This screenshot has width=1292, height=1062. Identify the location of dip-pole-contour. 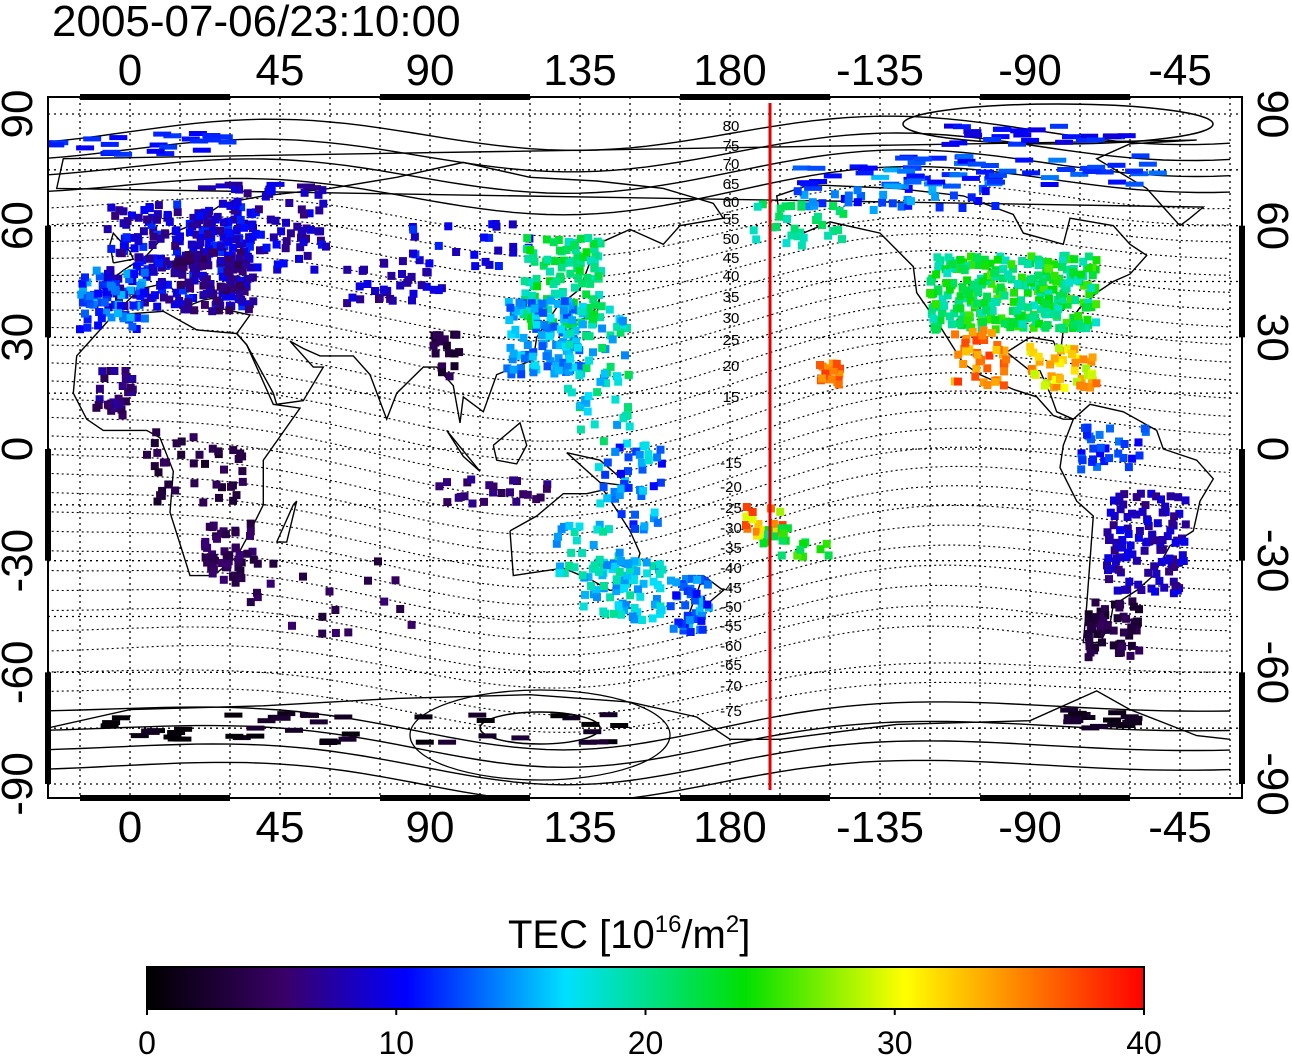
(540, 728).